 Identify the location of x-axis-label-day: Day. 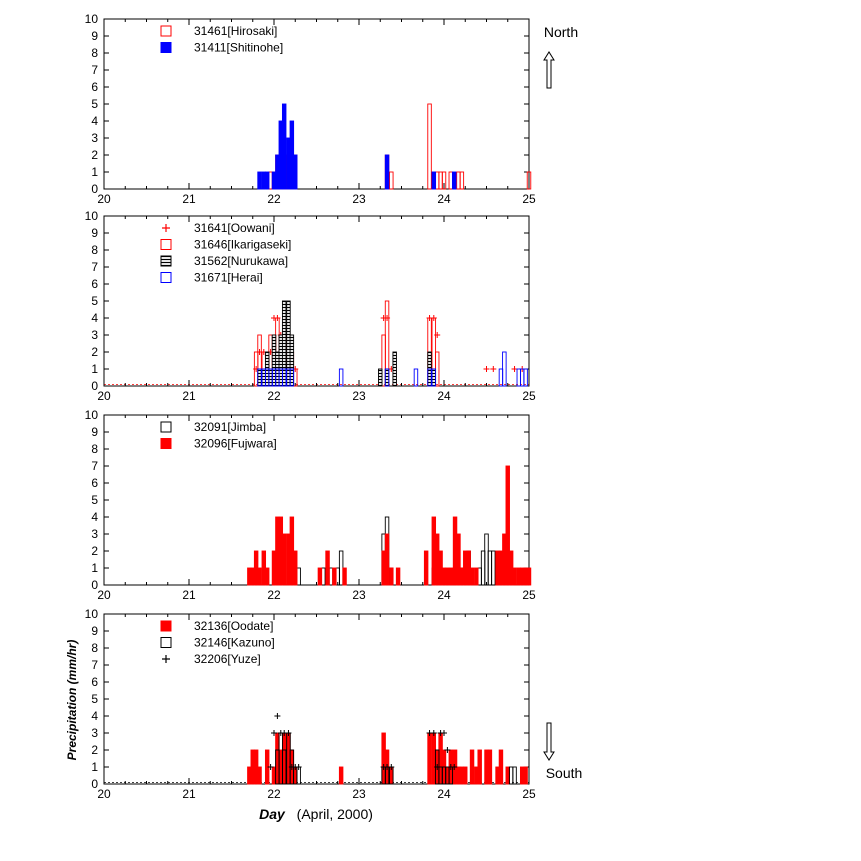
(272, 814).